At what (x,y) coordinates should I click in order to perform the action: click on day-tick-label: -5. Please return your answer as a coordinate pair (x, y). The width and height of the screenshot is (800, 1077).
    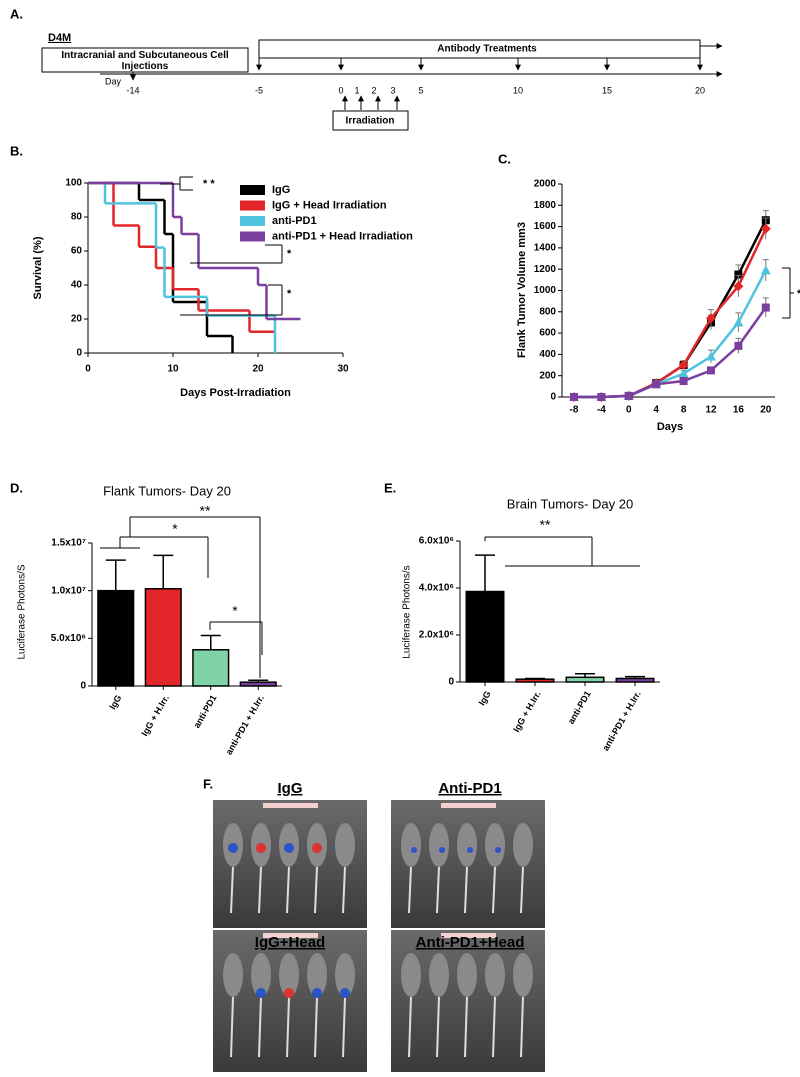
    Looking at the image, I should click on (259, 90).